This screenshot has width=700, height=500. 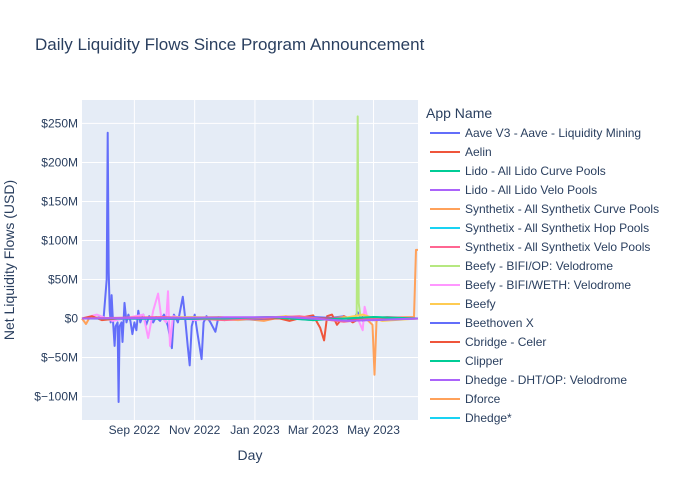 I want to click on legend-label: Dhedge - DHT/OP: Velodrome, so click(x=546, y=380).